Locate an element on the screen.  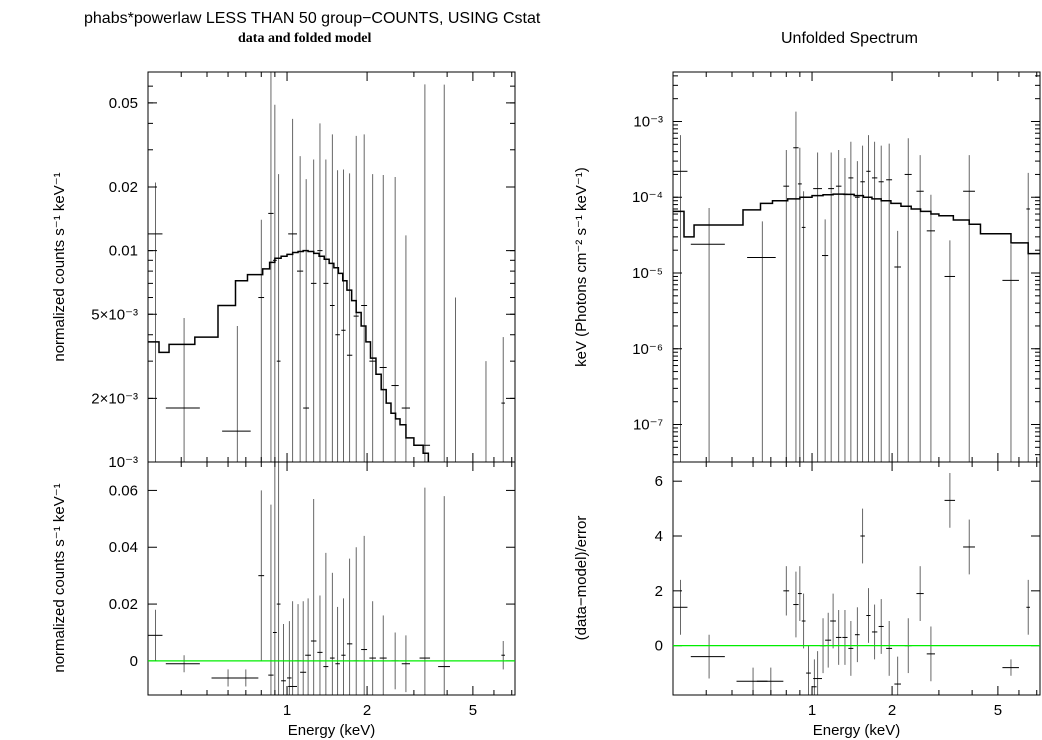
y-tick-label: 0.06 is located at coordinates (123, 490).